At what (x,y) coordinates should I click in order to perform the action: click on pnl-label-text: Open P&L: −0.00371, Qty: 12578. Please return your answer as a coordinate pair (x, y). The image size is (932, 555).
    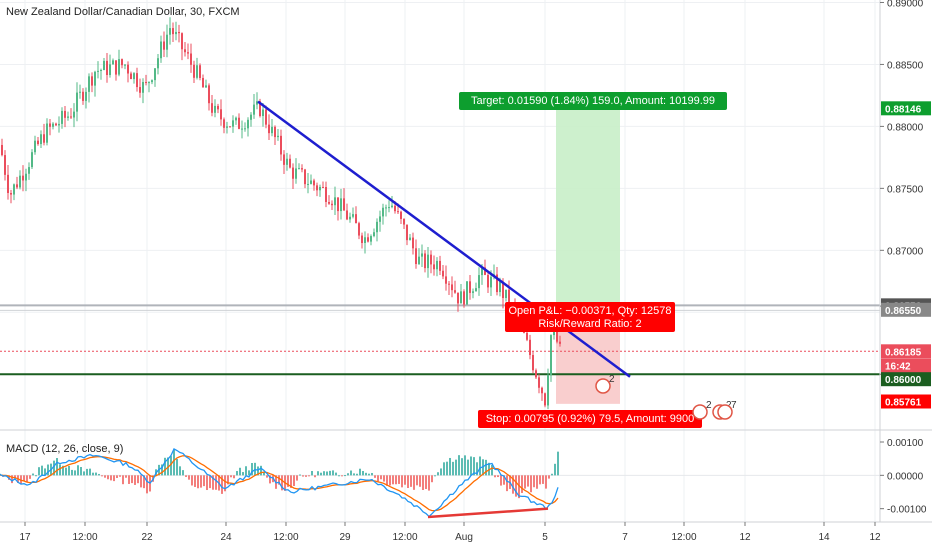
    Looking at the image, I should click on (590, 311).